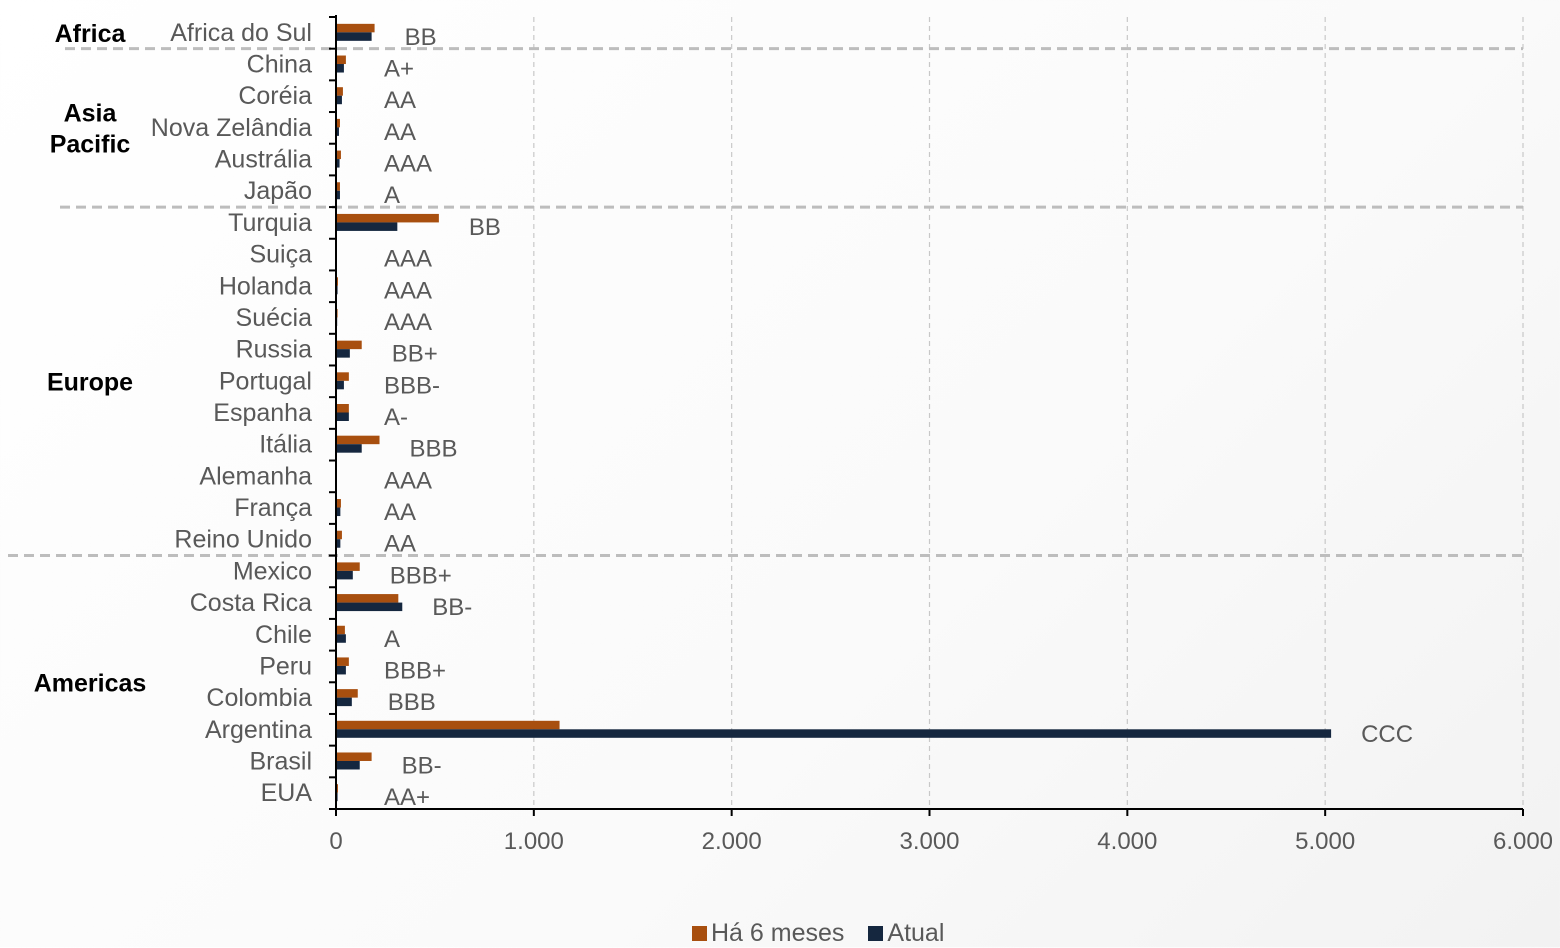  What do you see at coordinates (270, 223) in the screenshot?
I see `category-label: Turquia` at bounding box center [270, 223].